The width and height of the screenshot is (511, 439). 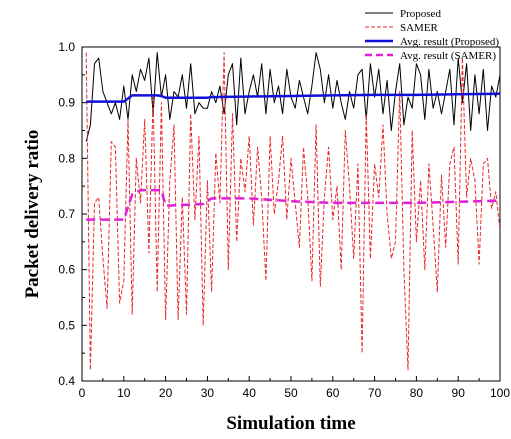 What do you see at coordinates (420, 14) in the screenshot?
I see `legend-label: Proposed` at bounding box center [420, 14].